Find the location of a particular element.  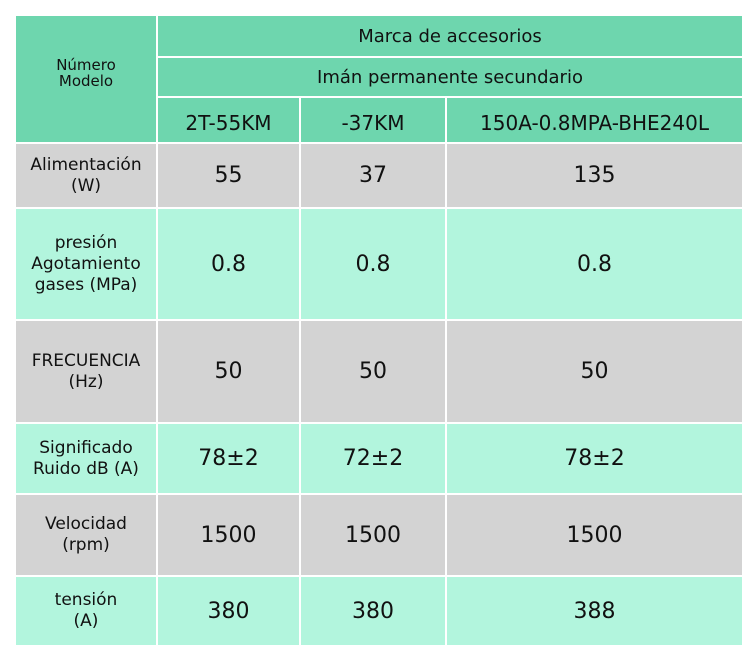

row-label-pressure: presión Agotamiento gases (MPa) is located at coordinates (86, 264).